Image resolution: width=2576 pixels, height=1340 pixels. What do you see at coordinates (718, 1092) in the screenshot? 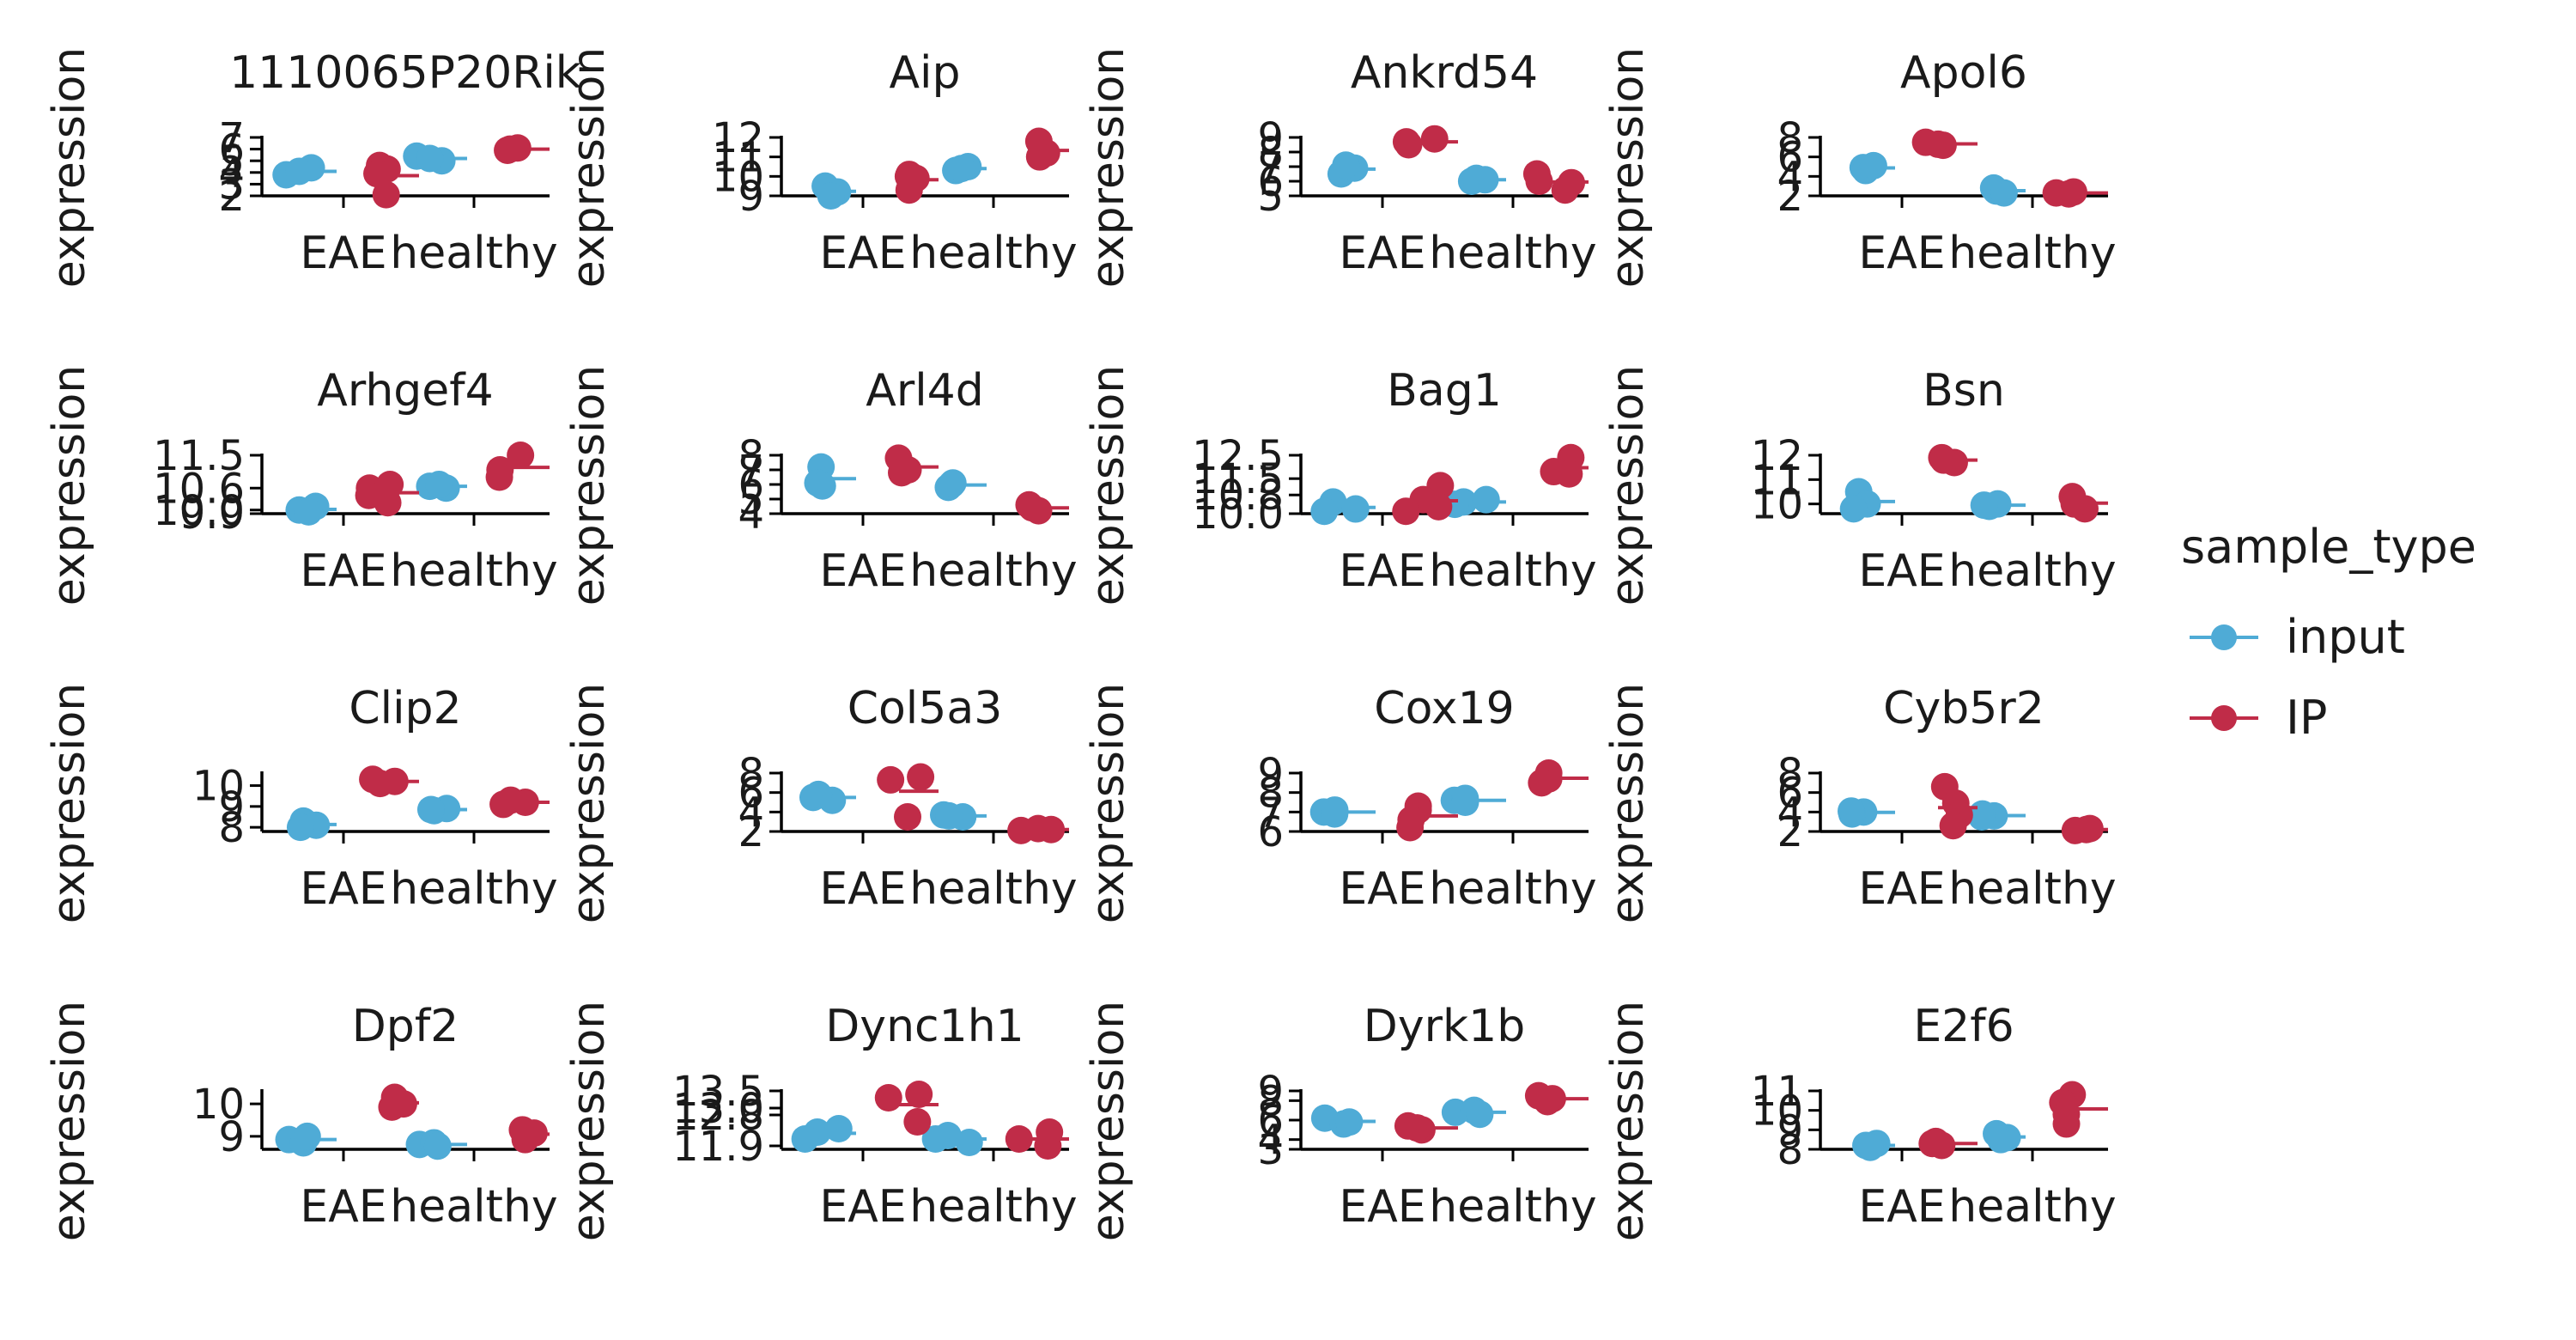
I see `y-tick-label: 13.5` at bounding box center [718, 1092].